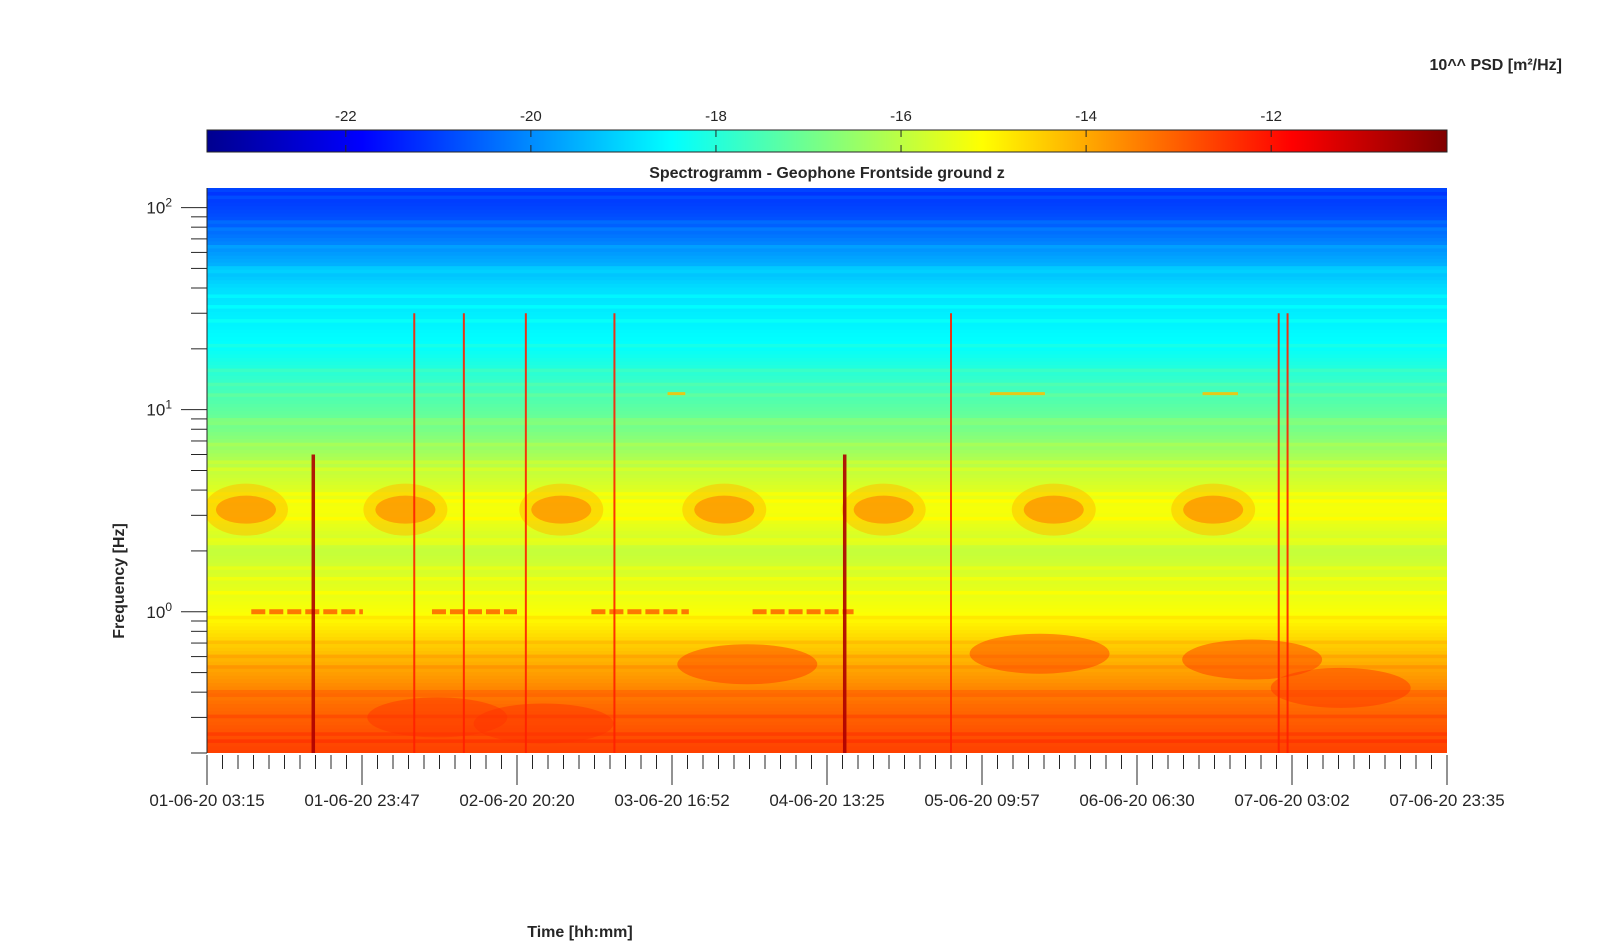  What do you see at coordinates (155, 612) in the screenshot?
I see `y-tick-base: 10` at bounding box center [155, 612].